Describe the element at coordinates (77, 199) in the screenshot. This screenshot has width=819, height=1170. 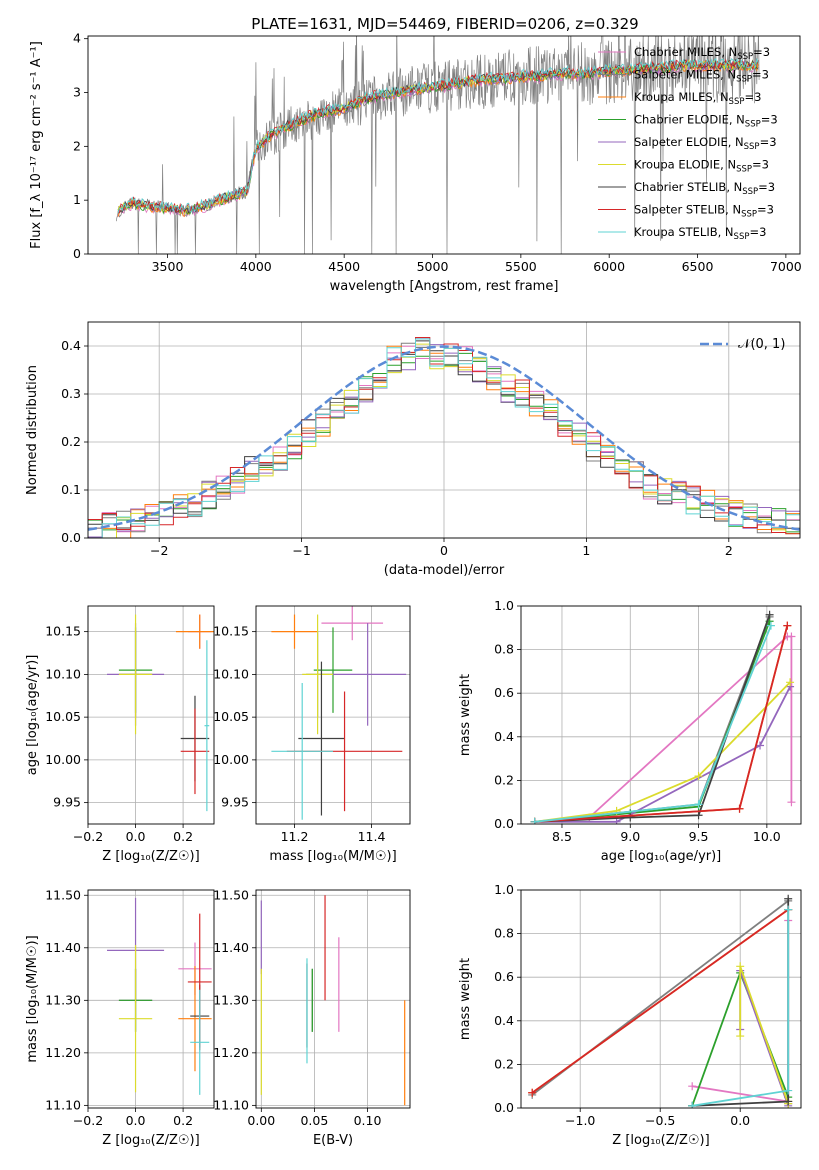
I see `y-tick-label: 1` at that location.